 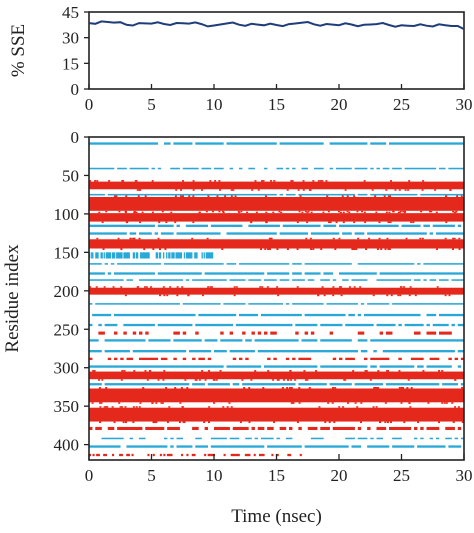 I want to click on sse-y-tick-label: 0, so click(x=75, y=89).